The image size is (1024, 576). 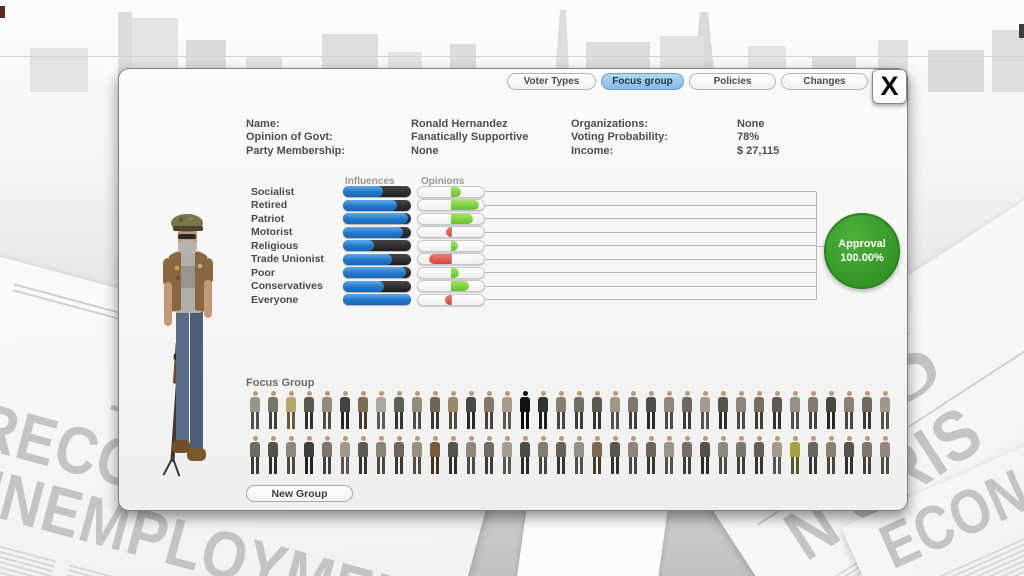 What do you see at coordinates (272, 232) in the screenshot?
I see `voter-group-name: Motorist` at bounding box center [272, 232].